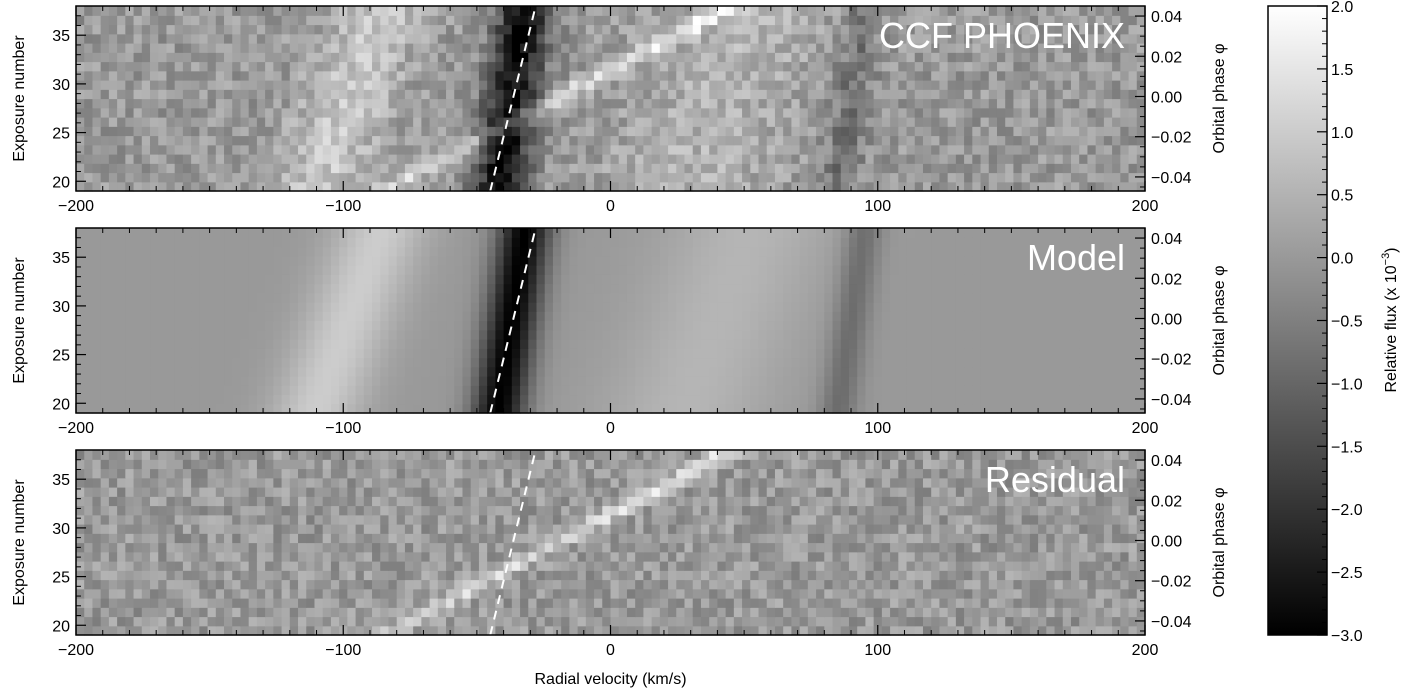 The height and width of the screenshot is (691, 1414). I want to click on colorbar-tick-label: 1.0, so click(1342, 133).